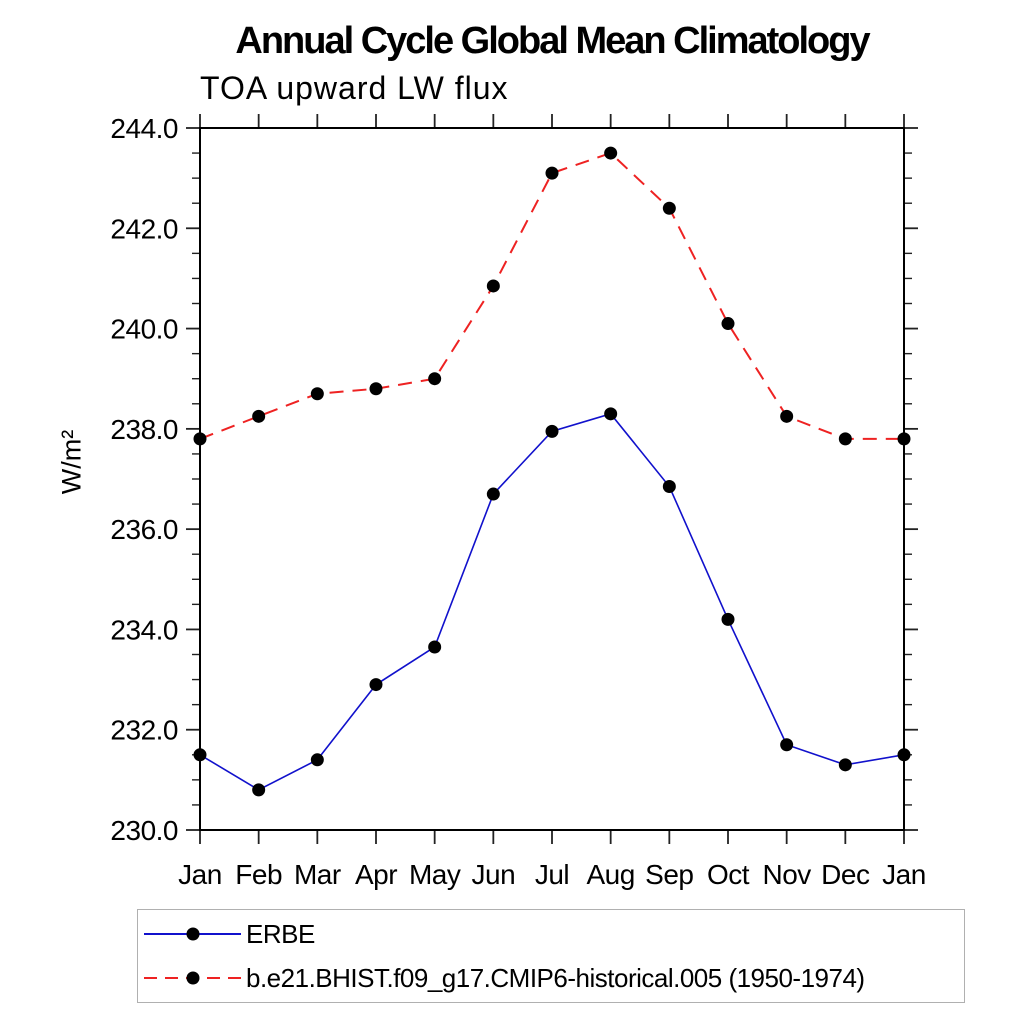  I want to click on erbe-line-sample, so click(192, 934).